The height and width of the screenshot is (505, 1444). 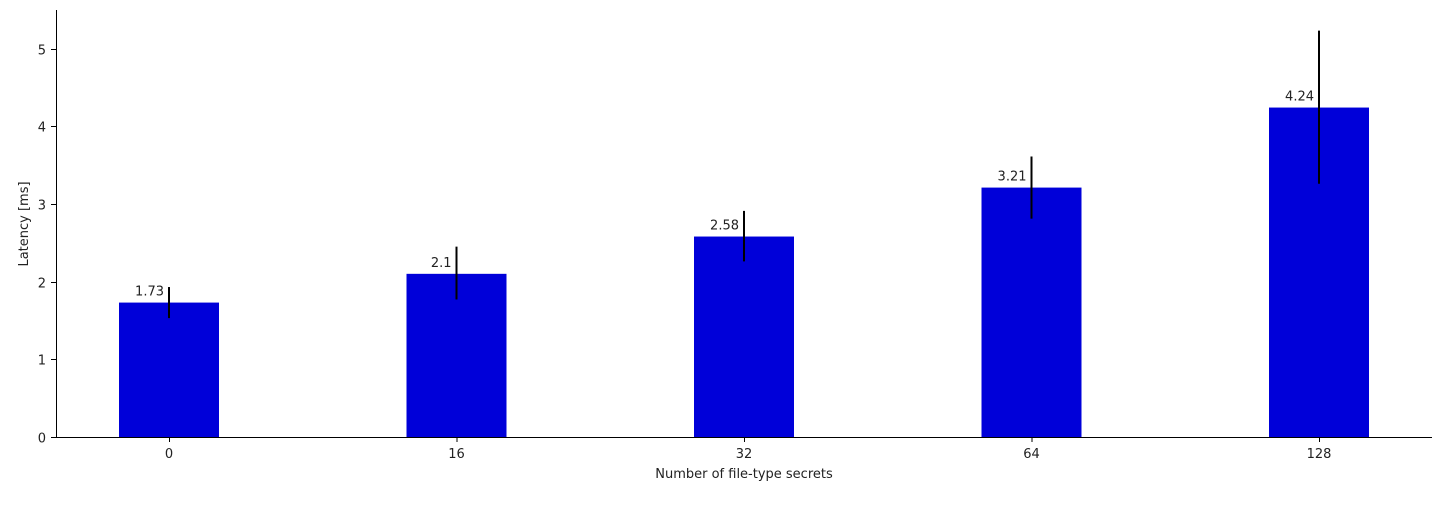 What do you see at coordinates (42, 51) in the screenshot?
I see `y-tick-label-5: 5` at bounding box center [42, 51].